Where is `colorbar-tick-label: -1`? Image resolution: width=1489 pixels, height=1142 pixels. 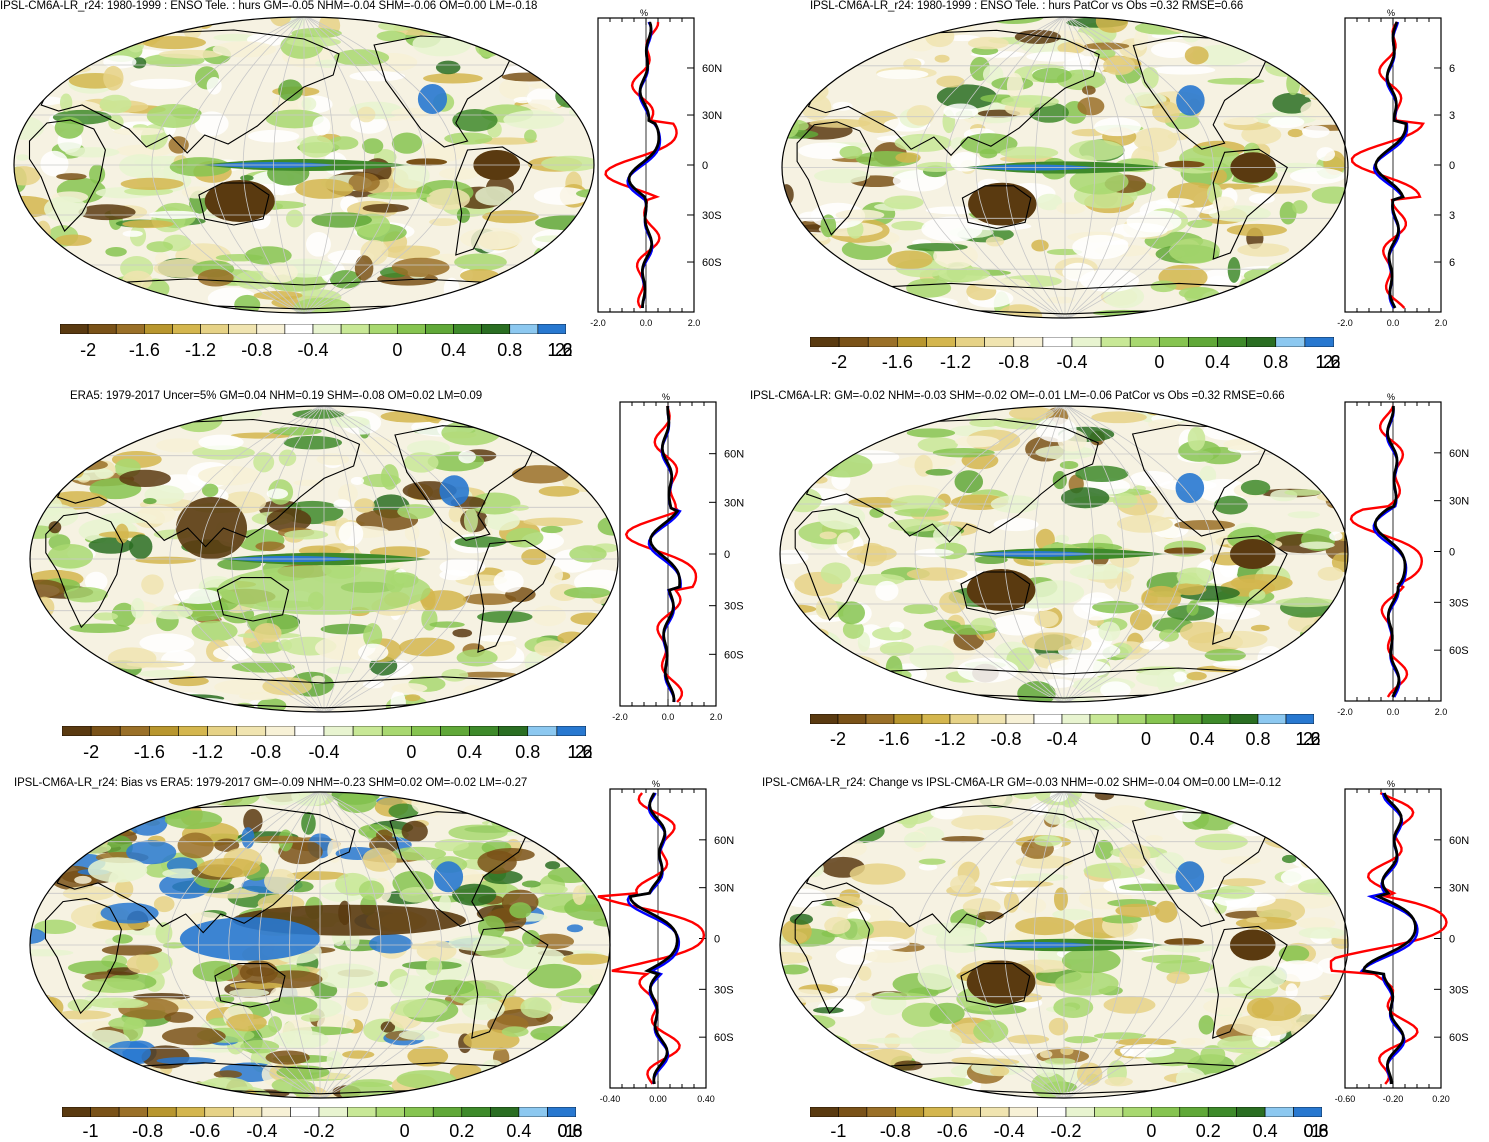
colorbar-tick-label: -1 is located at coordinates (838, 1131).